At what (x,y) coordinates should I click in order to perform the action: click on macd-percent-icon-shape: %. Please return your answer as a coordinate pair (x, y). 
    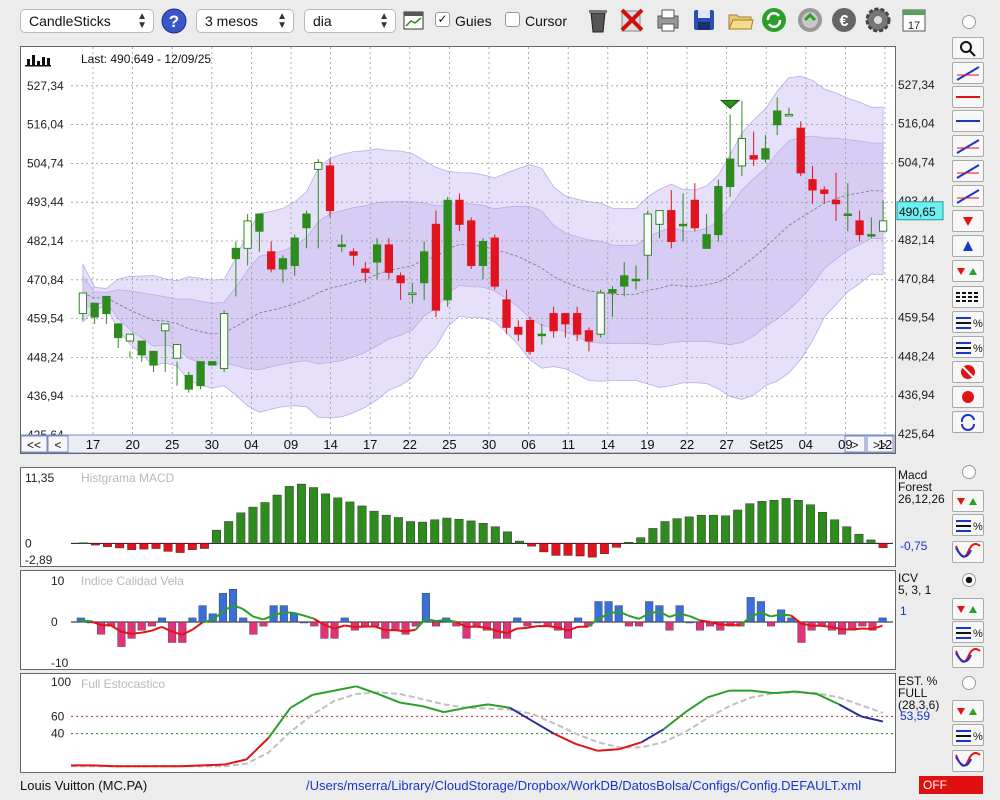
    Looking at the image, I should click on (969, 526).